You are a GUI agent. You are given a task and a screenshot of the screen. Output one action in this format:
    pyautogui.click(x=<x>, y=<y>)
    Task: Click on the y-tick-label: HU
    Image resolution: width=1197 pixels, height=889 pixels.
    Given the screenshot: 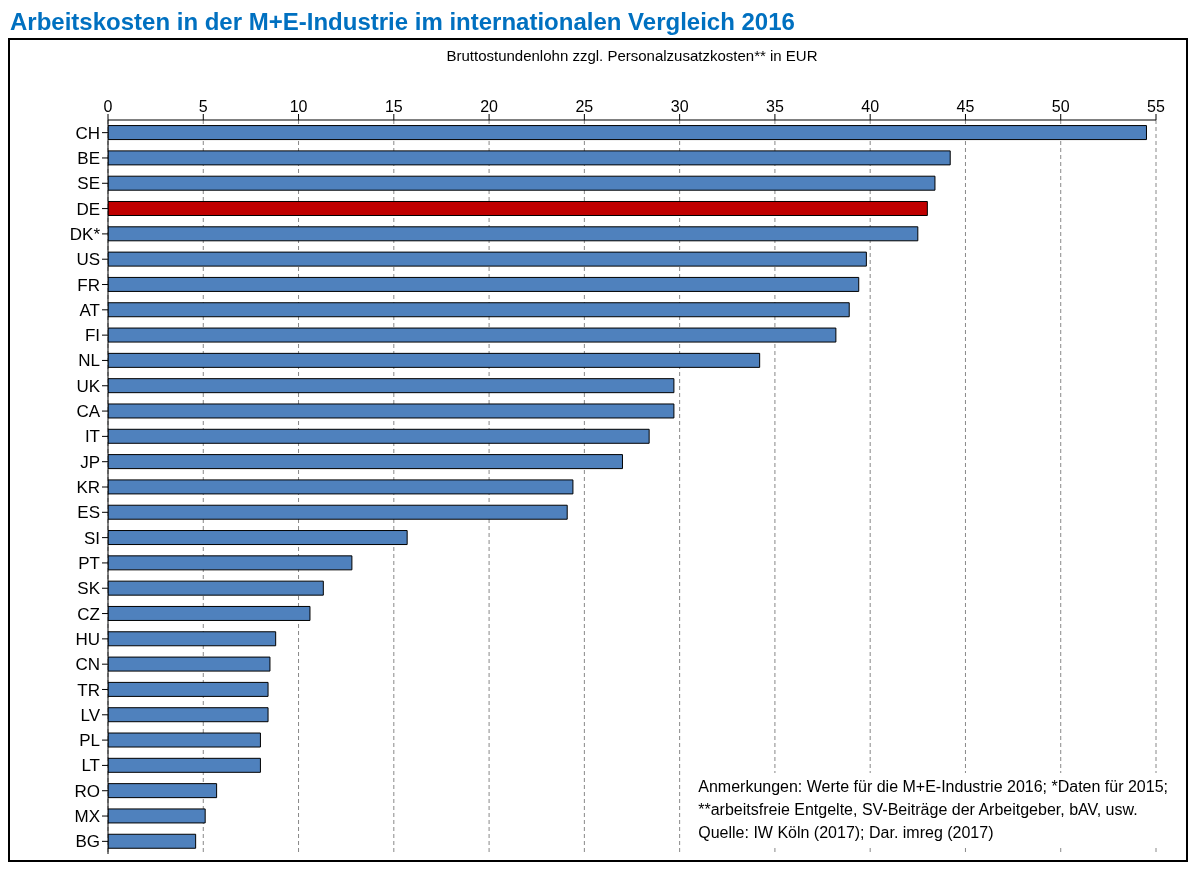 What is the action you would take?
    pyautogui.click(x=87, y=639)
    